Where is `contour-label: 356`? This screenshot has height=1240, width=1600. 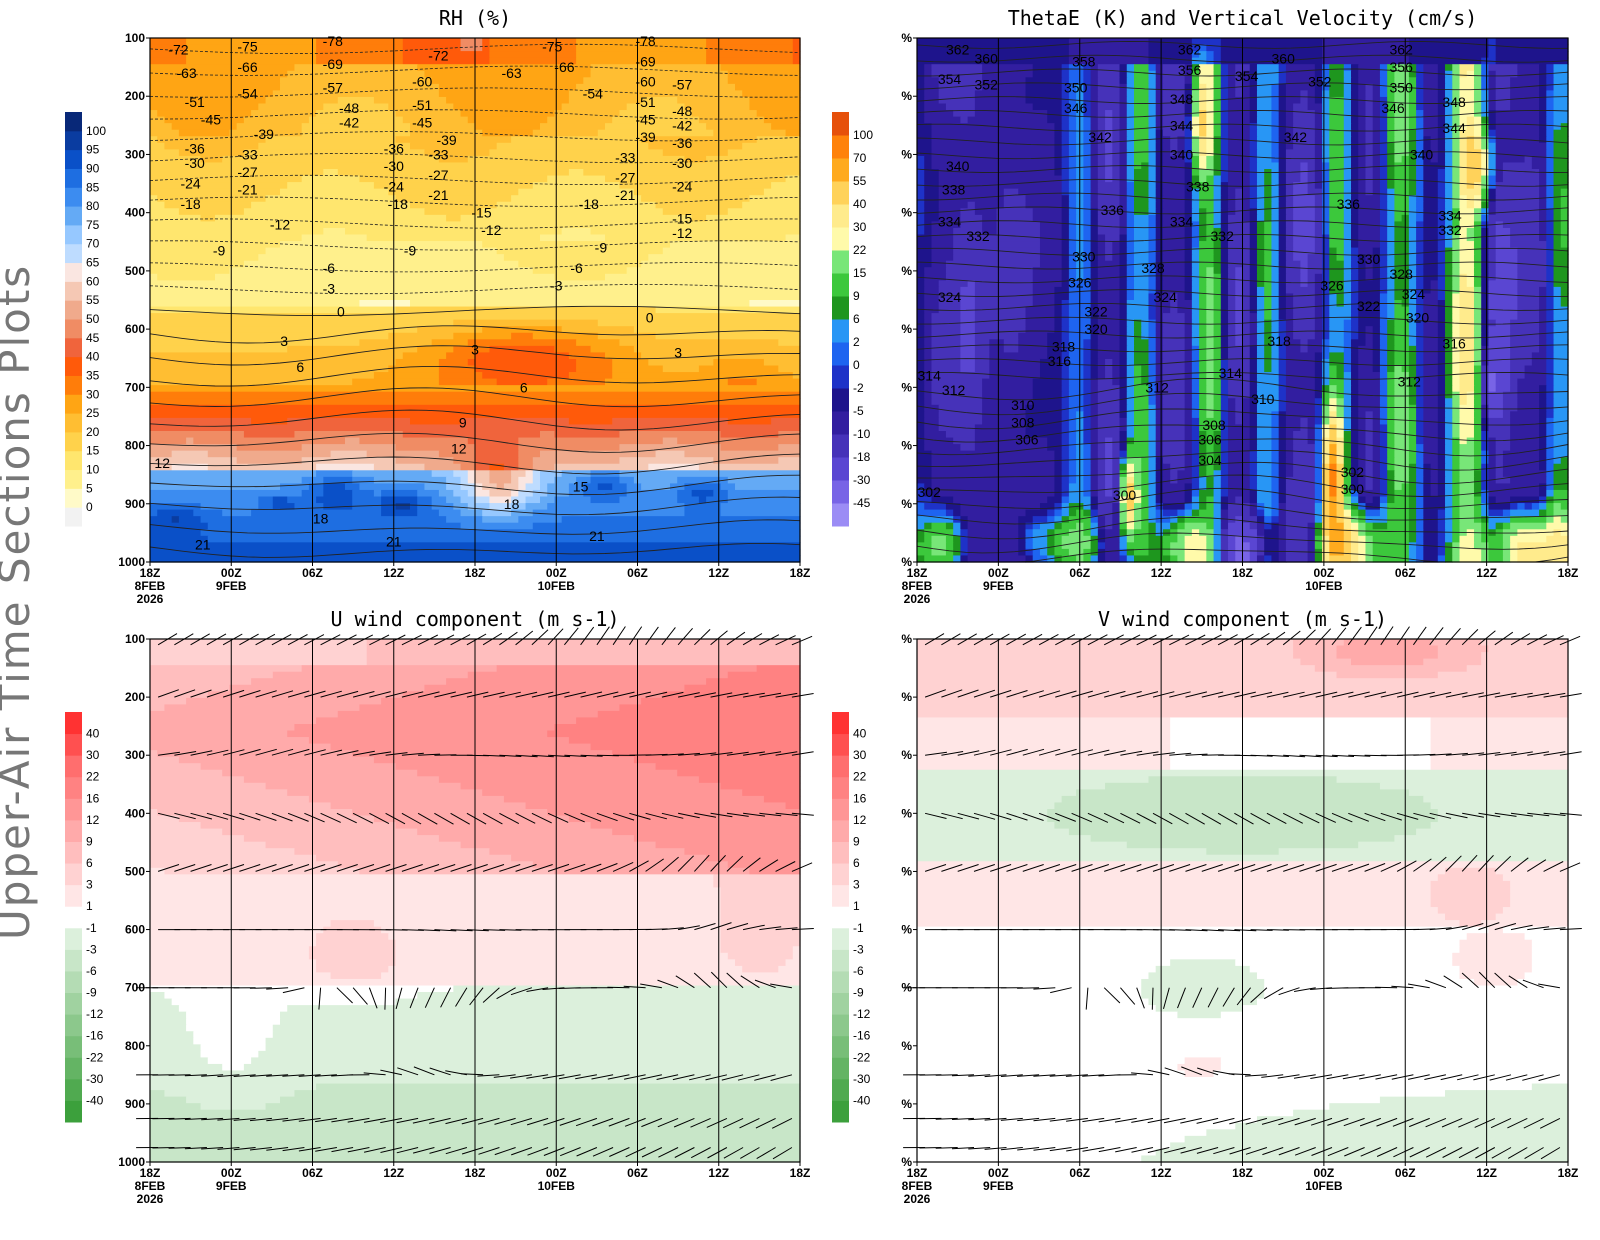 contour-label: 356 is located at coordinates (1190, 70).